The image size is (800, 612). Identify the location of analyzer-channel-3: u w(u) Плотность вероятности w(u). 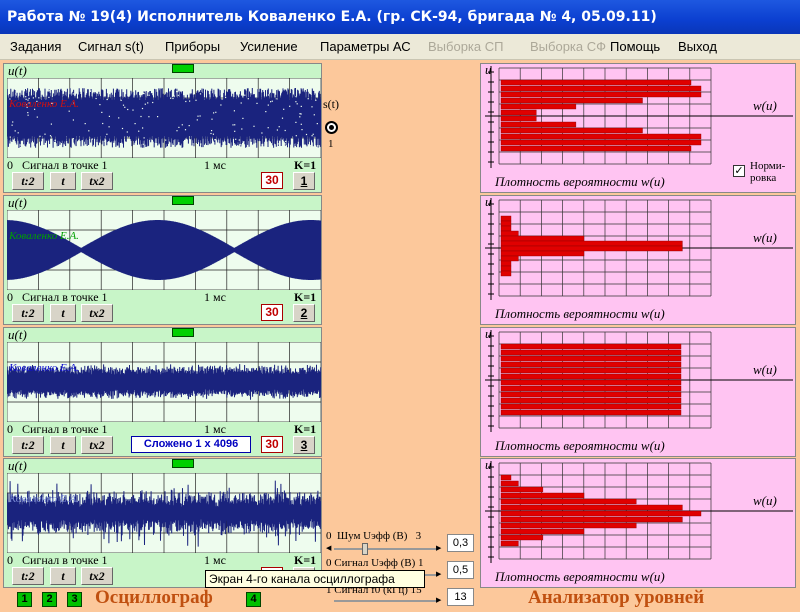
(638, 391).